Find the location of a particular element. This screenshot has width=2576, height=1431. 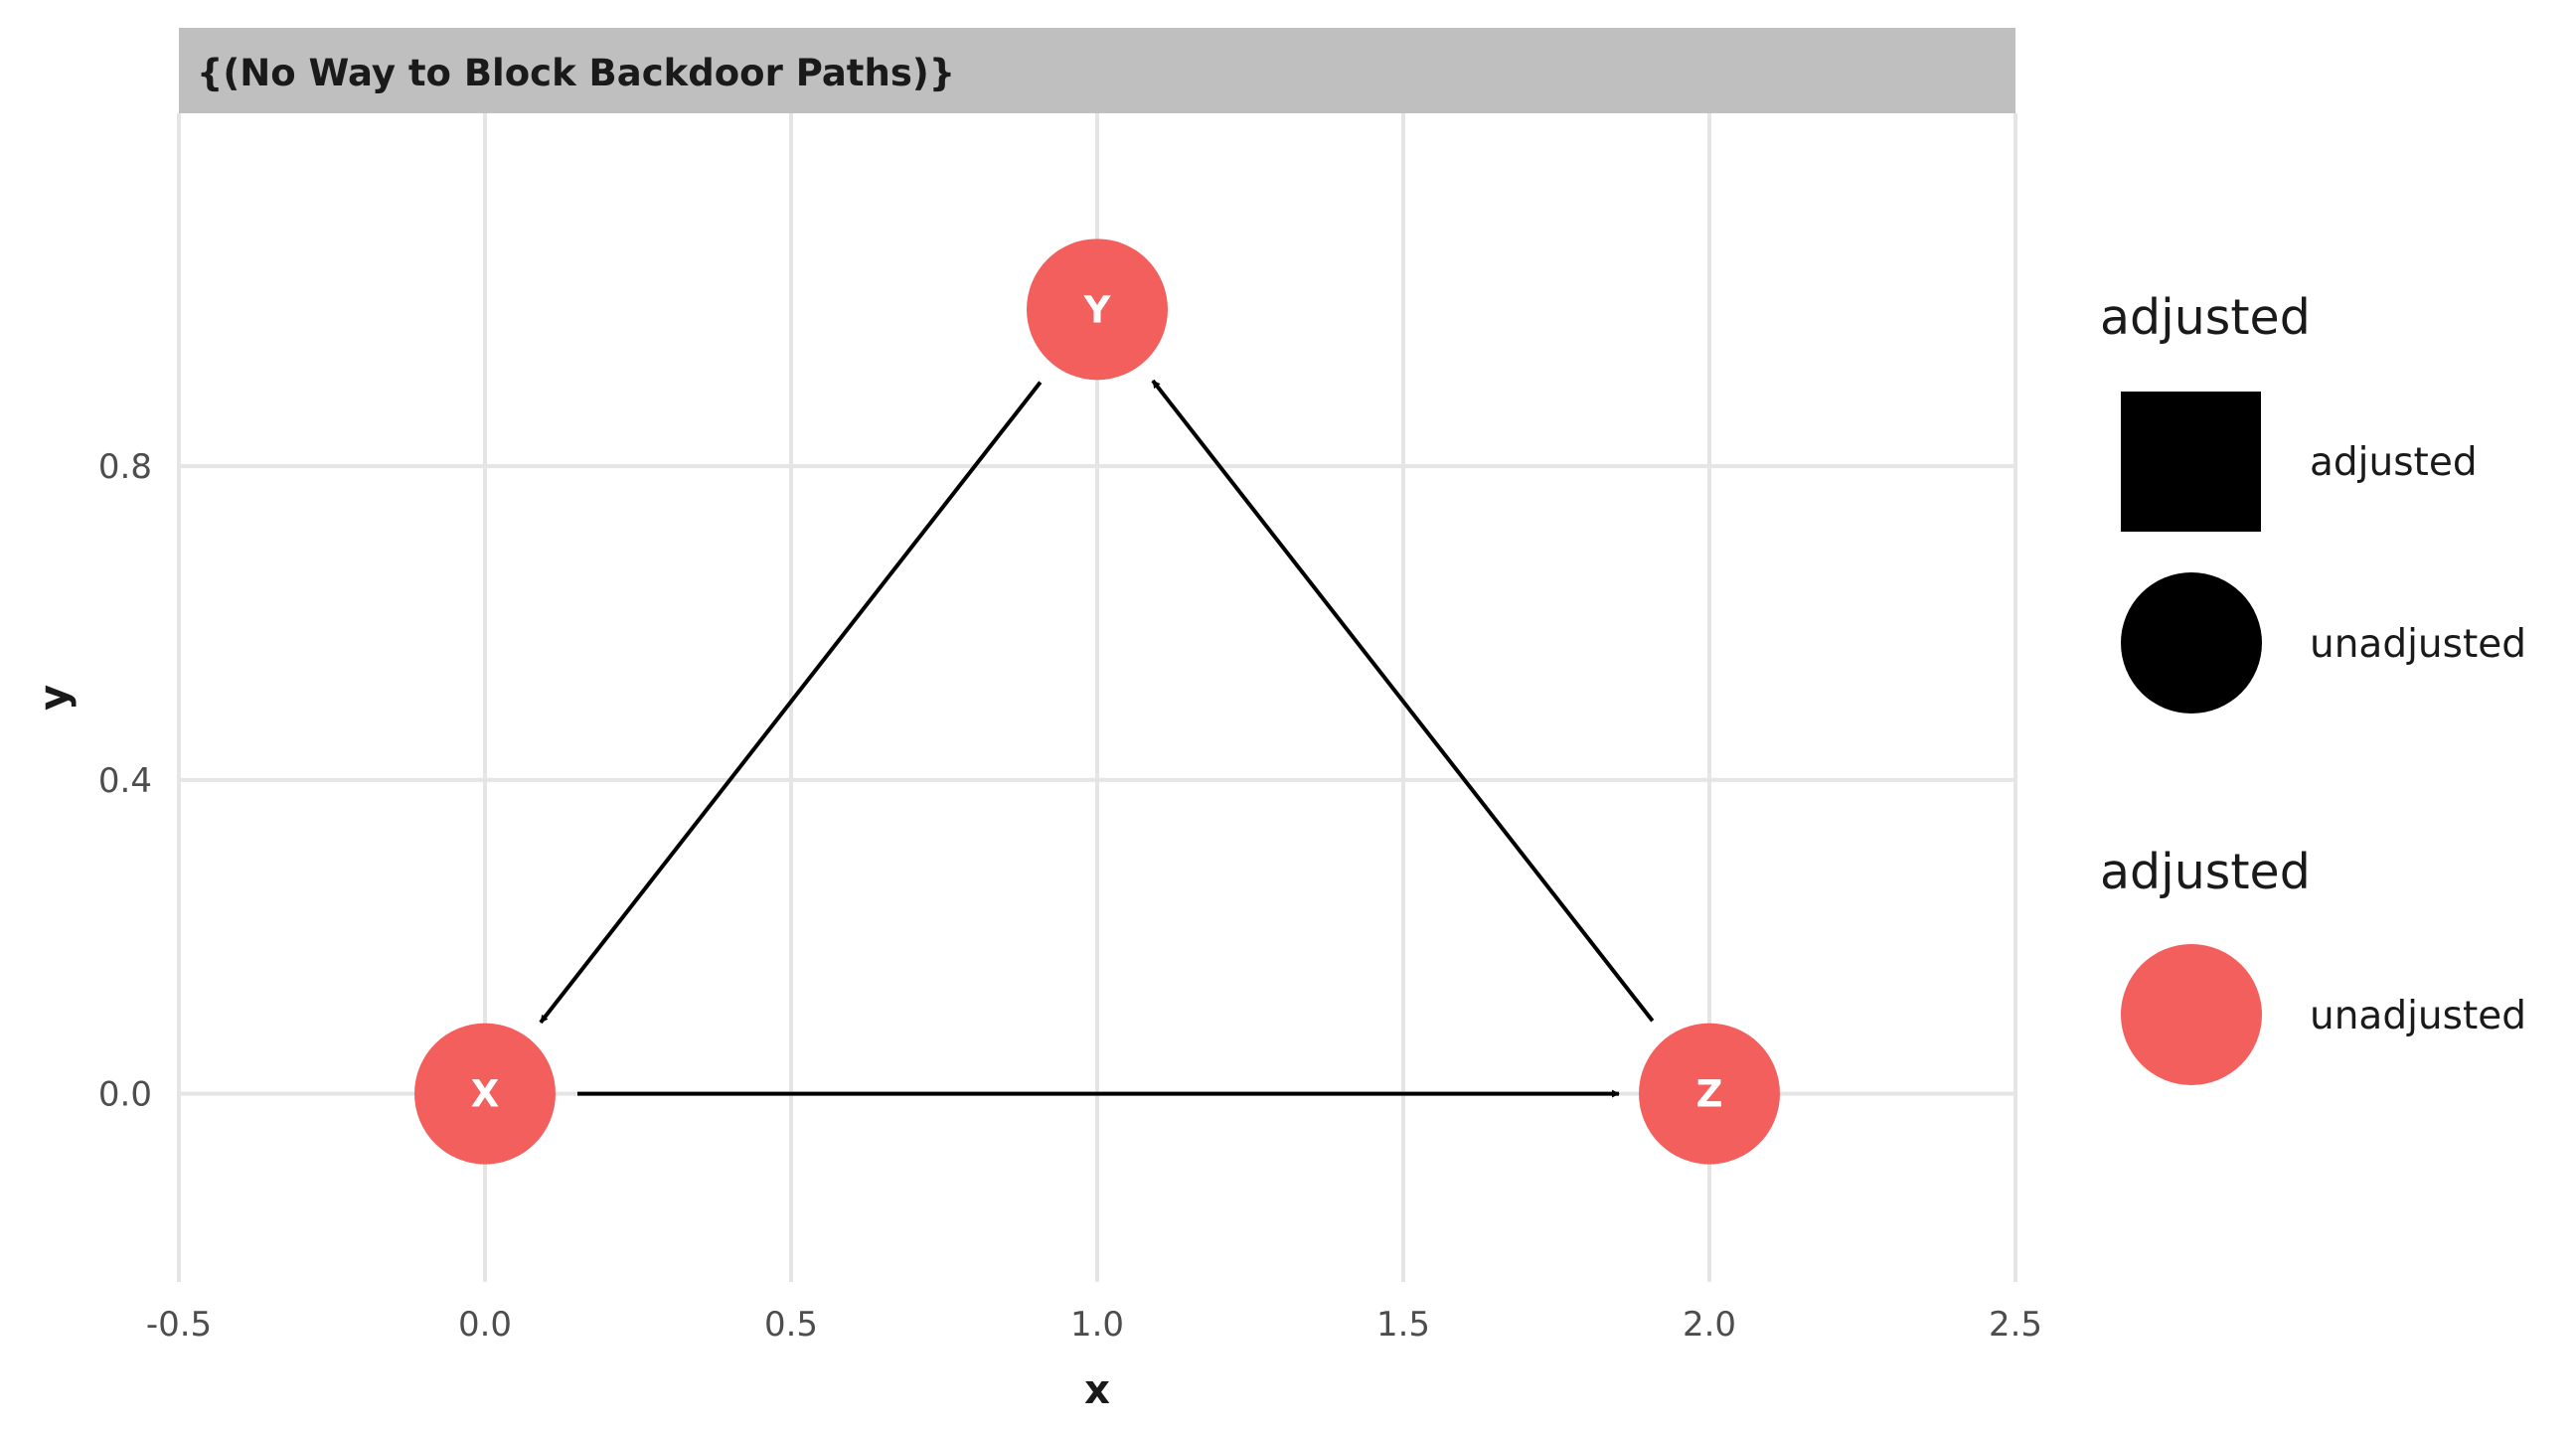

legend-shape-label-unadjusted: unadjusted is located at coordinates (2418, 644).